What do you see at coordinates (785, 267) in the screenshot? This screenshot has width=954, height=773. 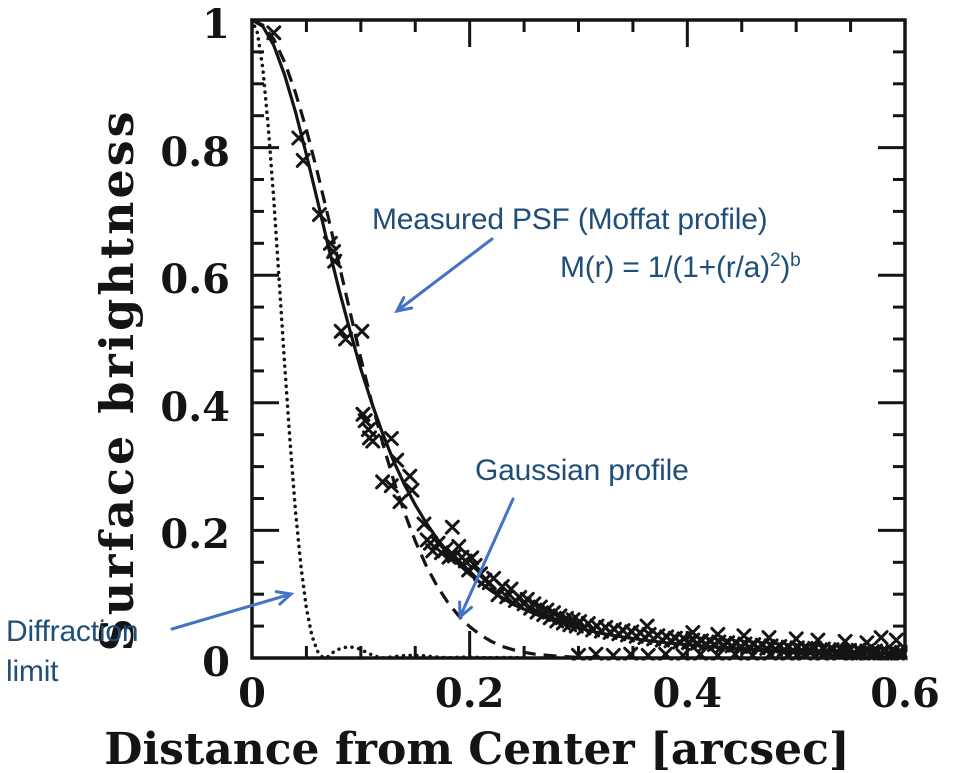 I see `formula-close-paren: )` at bounding box center [785, 267].